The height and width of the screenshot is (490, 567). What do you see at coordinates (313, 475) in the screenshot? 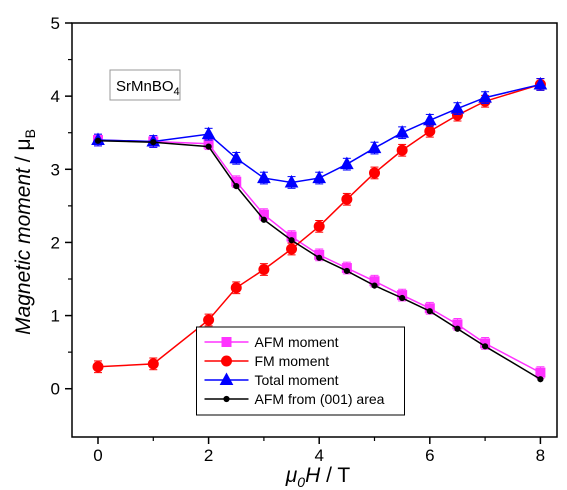
I see `x-label-part: H` at bounding box center [313, 475].